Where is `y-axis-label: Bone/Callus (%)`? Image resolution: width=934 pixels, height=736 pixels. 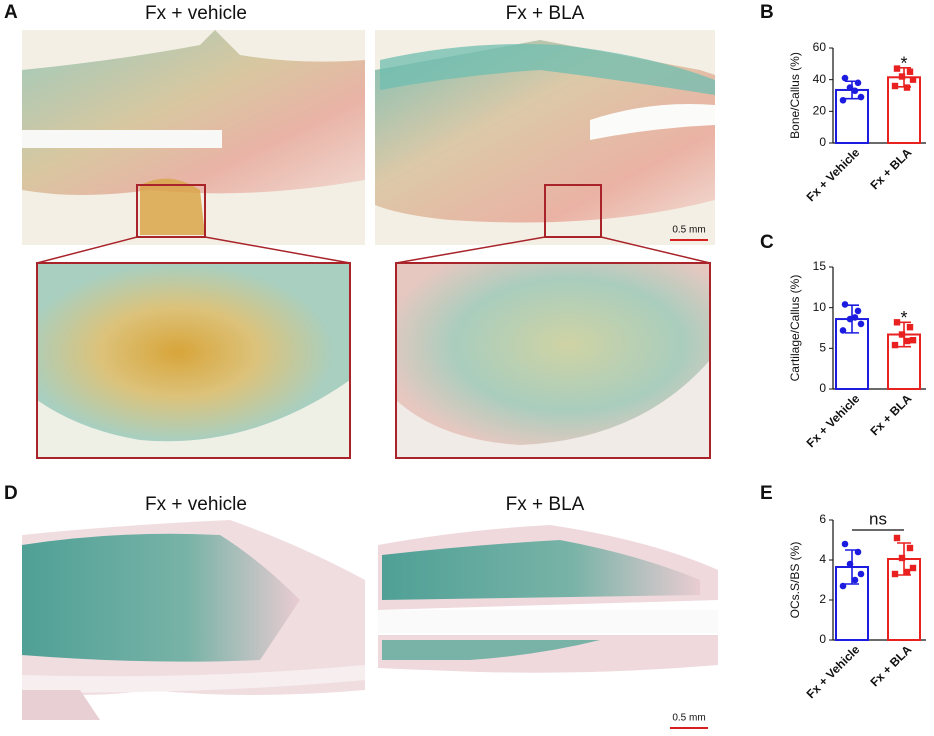
y-axis-label: Bone/Callus (%) is located at coordinates (795, 95).